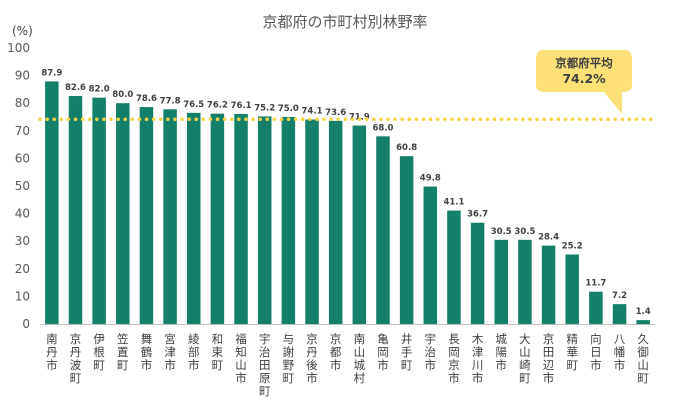  What do you see at coordinates (241, 358) in the screenshot?
I see `category-label: 福知山市` at bounding box center [241, 358].